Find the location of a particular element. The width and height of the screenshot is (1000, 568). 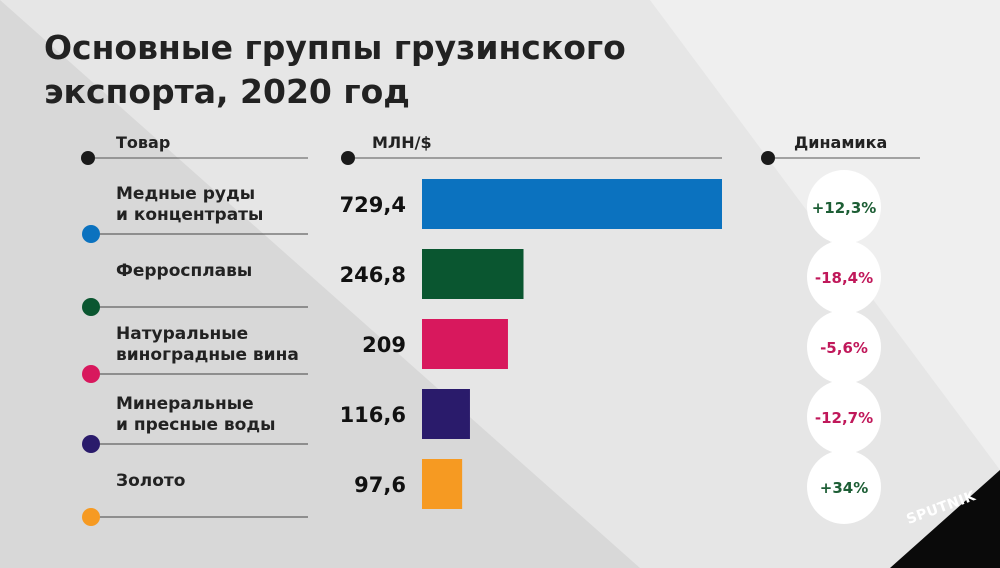

change-label: -5,6% is located at coordinates (844, 348).